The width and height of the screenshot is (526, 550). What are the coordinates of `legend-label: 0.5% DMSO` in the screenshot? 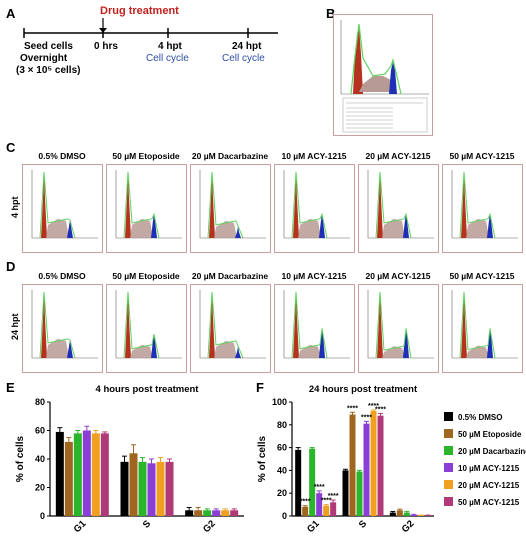 It's located at (480, 417).